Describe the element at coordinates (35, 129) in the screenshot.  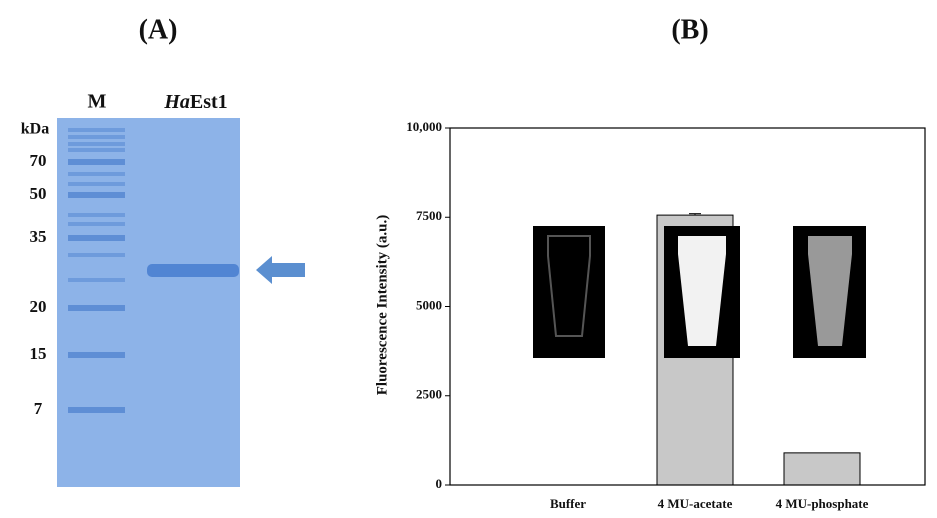
I see `unit-label: kDa` at that location.